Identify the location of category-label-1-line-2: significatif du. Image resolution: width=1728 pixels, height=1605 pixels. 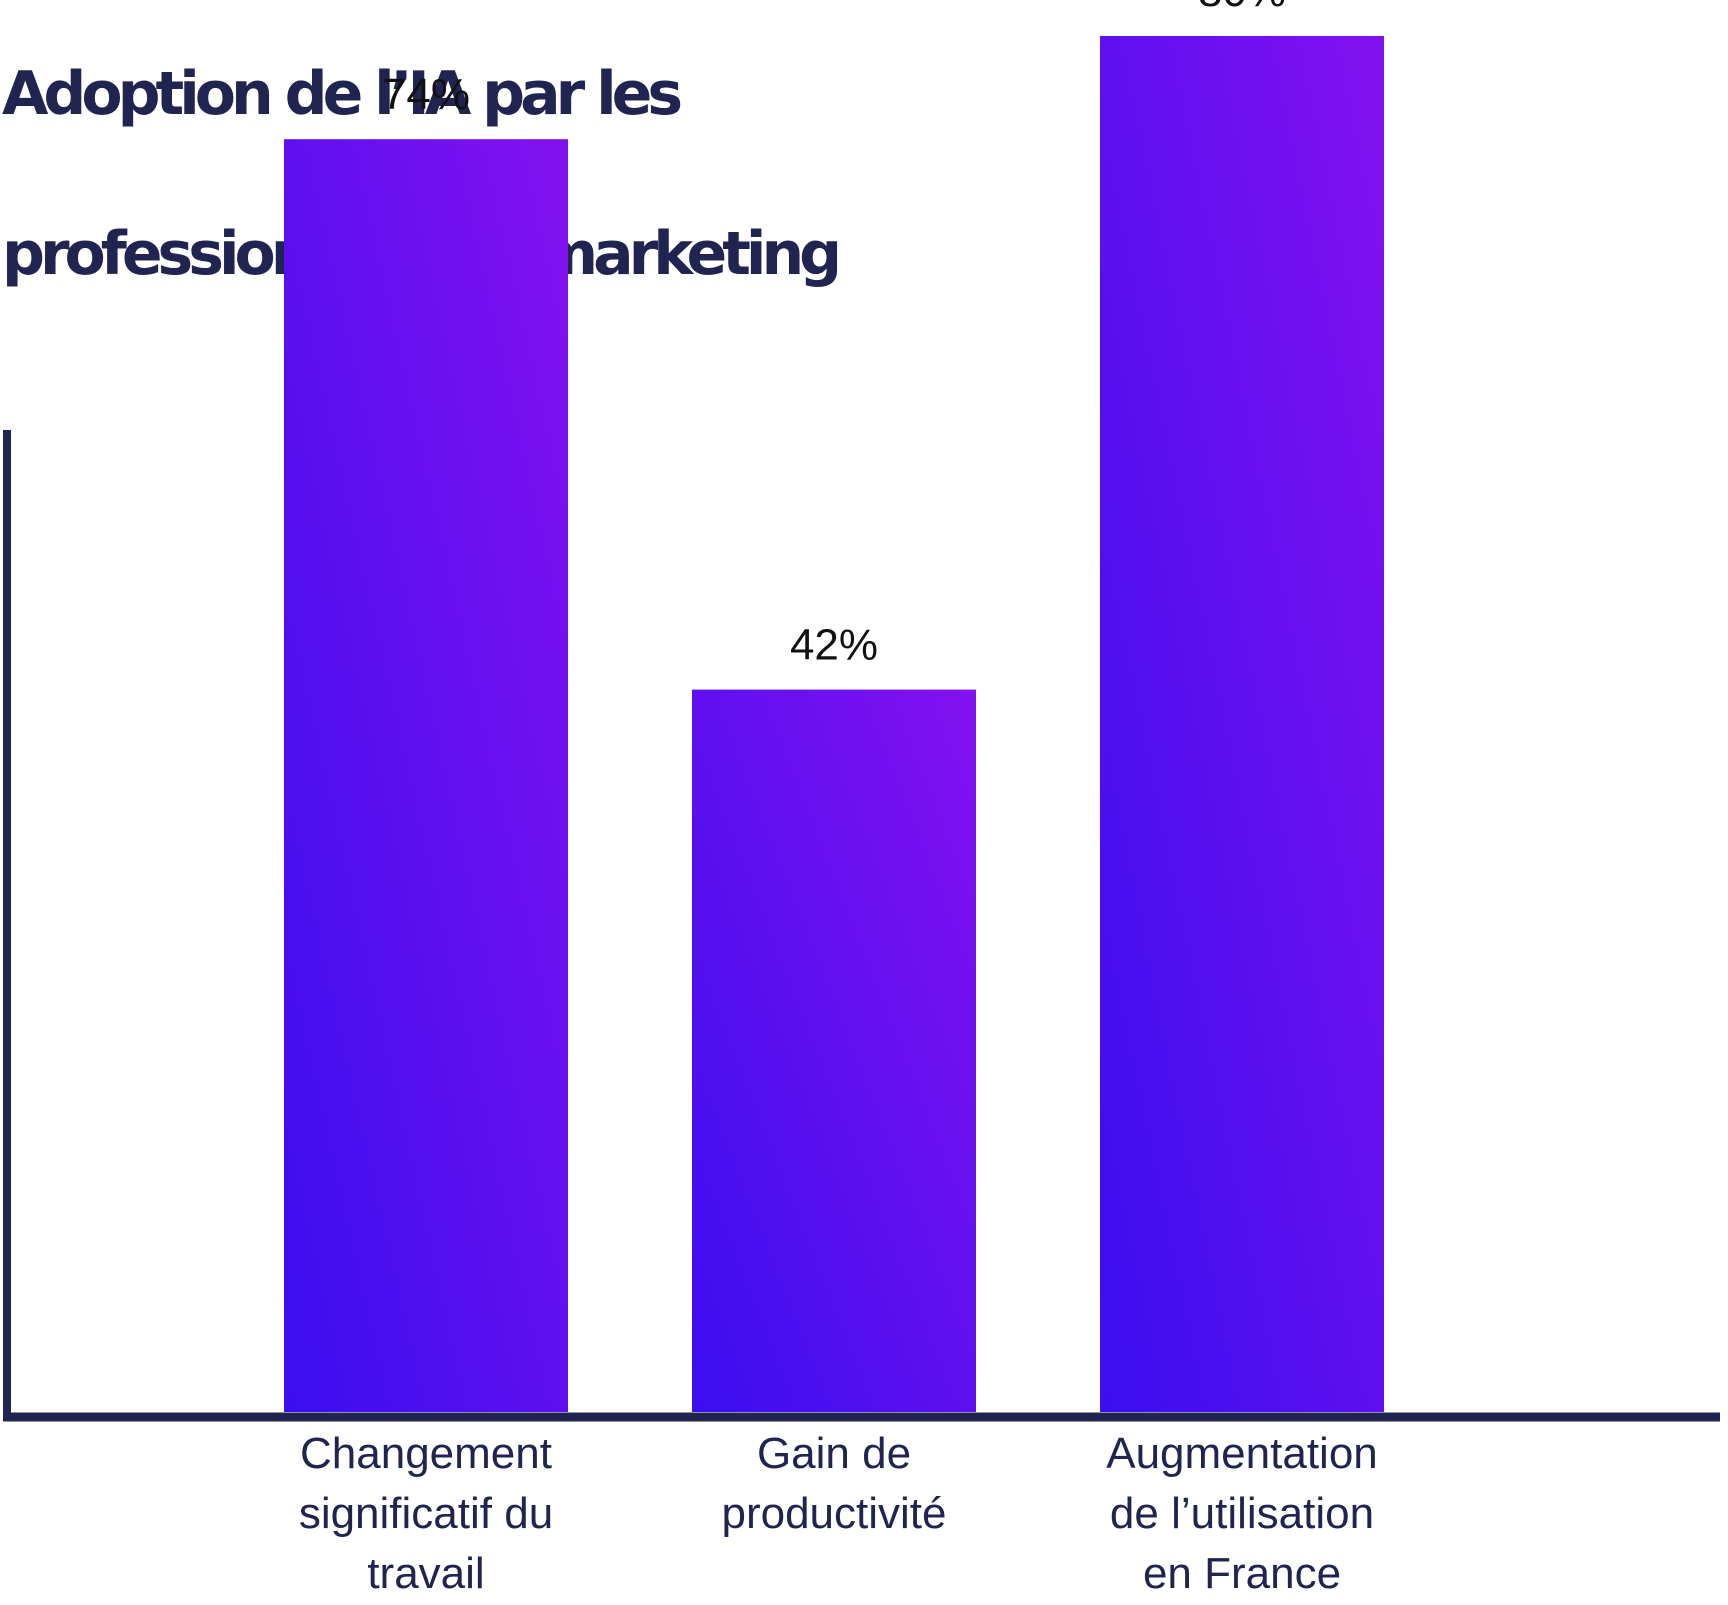
(426, 1513).